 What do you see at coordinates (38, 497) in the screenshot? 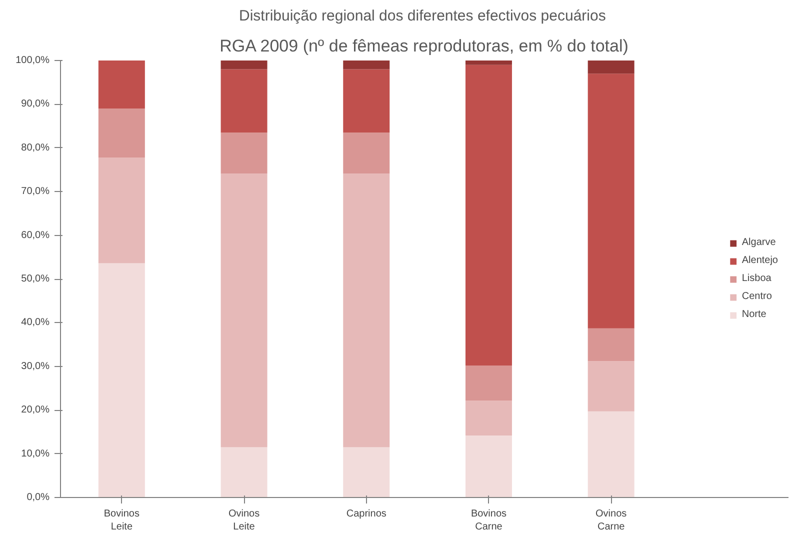
I see `y-tick-label: 0,0%` at bounding box center [38, 497].